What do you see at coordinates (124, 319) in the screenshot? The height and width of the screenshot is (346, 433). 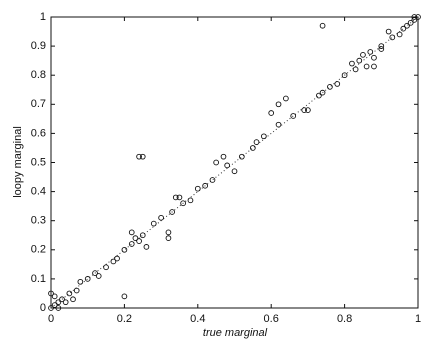 I see `x-tick-label: 0.2` at bounding box center [124, 319].